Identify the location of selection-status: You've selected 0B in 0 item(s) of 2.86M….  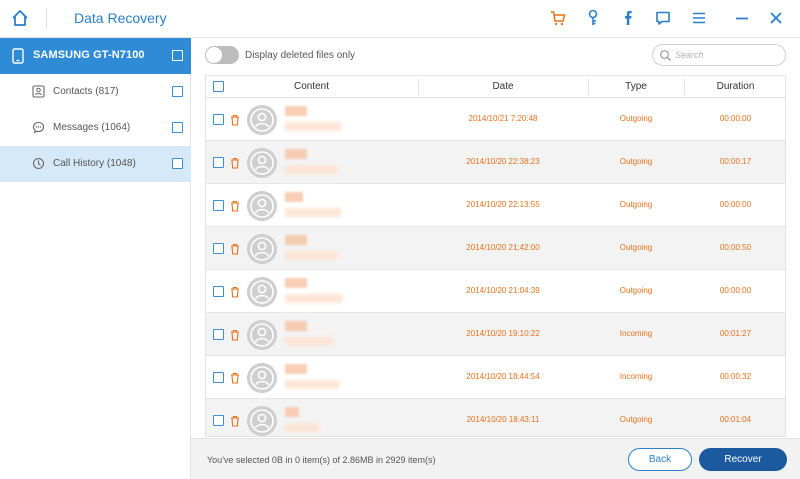
(321, 460).